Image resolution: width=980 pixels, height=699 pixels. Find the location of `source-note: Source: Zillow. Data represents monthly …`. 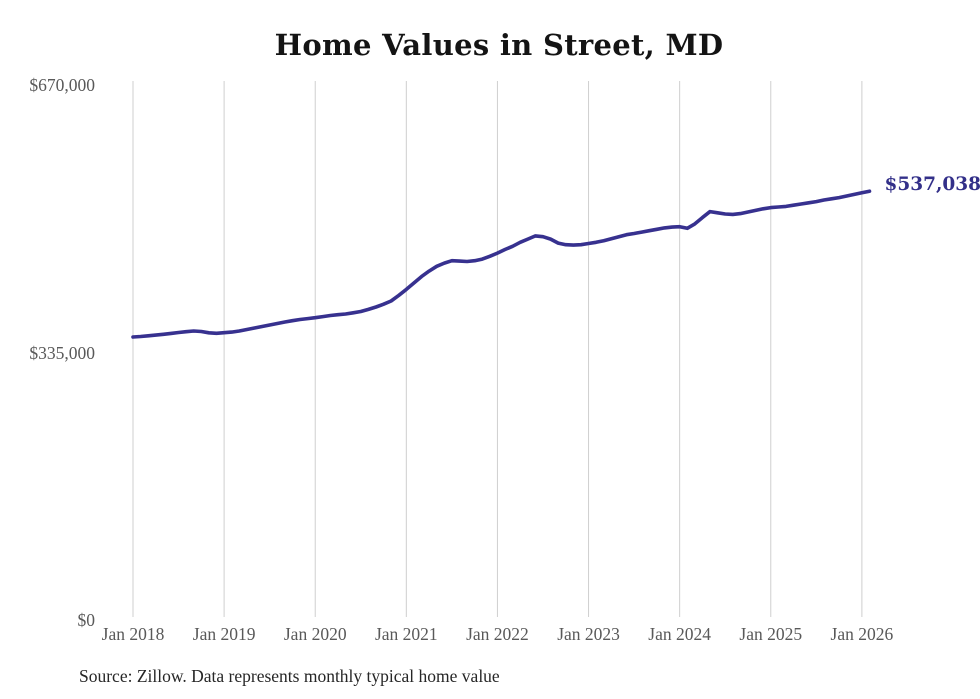

source-note: Source: Zillow. Data represents monthly … is located at coordinates (289, 676).